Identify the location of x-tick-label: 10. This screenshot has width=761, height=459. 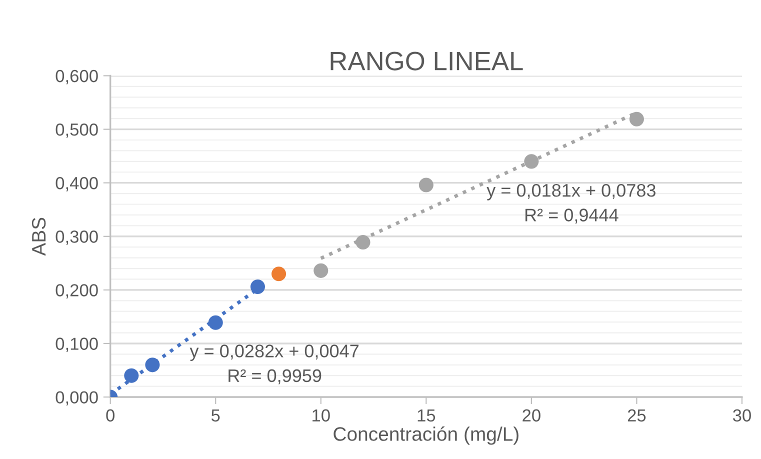
(321, 415).